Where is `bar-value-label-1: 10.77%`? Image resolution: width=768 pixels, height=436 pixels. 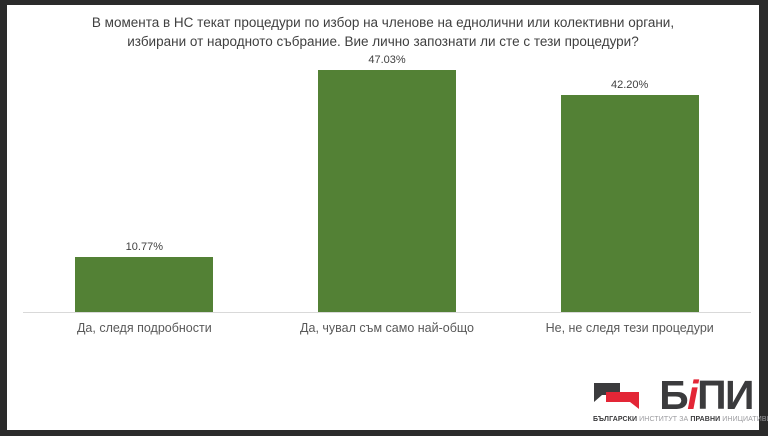 bar-value-label-1: 10.77% is located at coordinates (144, 247).